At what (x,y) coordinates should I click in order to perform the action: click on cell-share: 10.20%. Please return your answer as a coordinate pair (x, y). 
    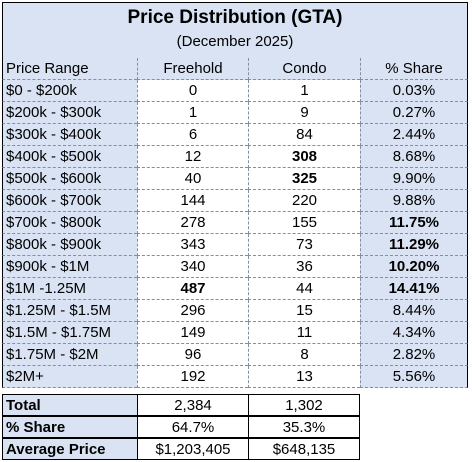
    Looking at the image, I should click on (414, 267).